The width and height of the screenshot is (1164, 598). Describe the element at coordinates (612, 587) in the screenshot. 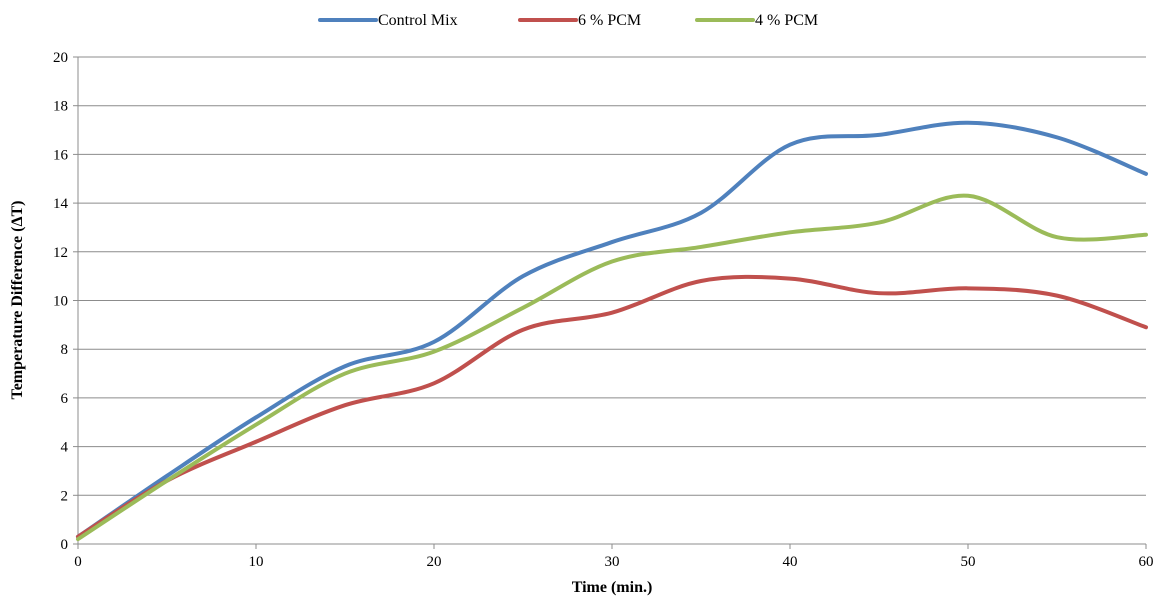

I see `x-axis-title: Time (min.)` at that location.